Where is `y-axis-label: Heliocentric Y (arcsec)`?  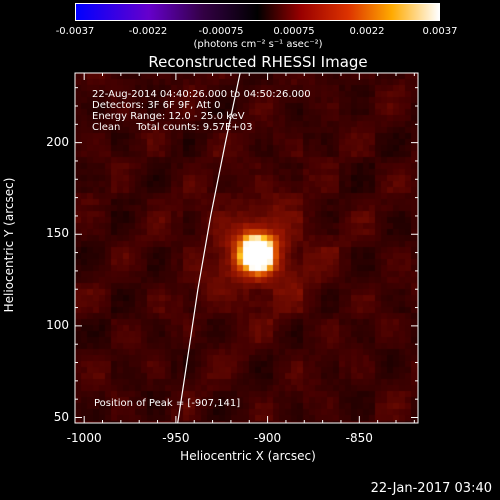
y-axis-label: Heliocentric Y (arcsec) is located at coordinates (9, 245).